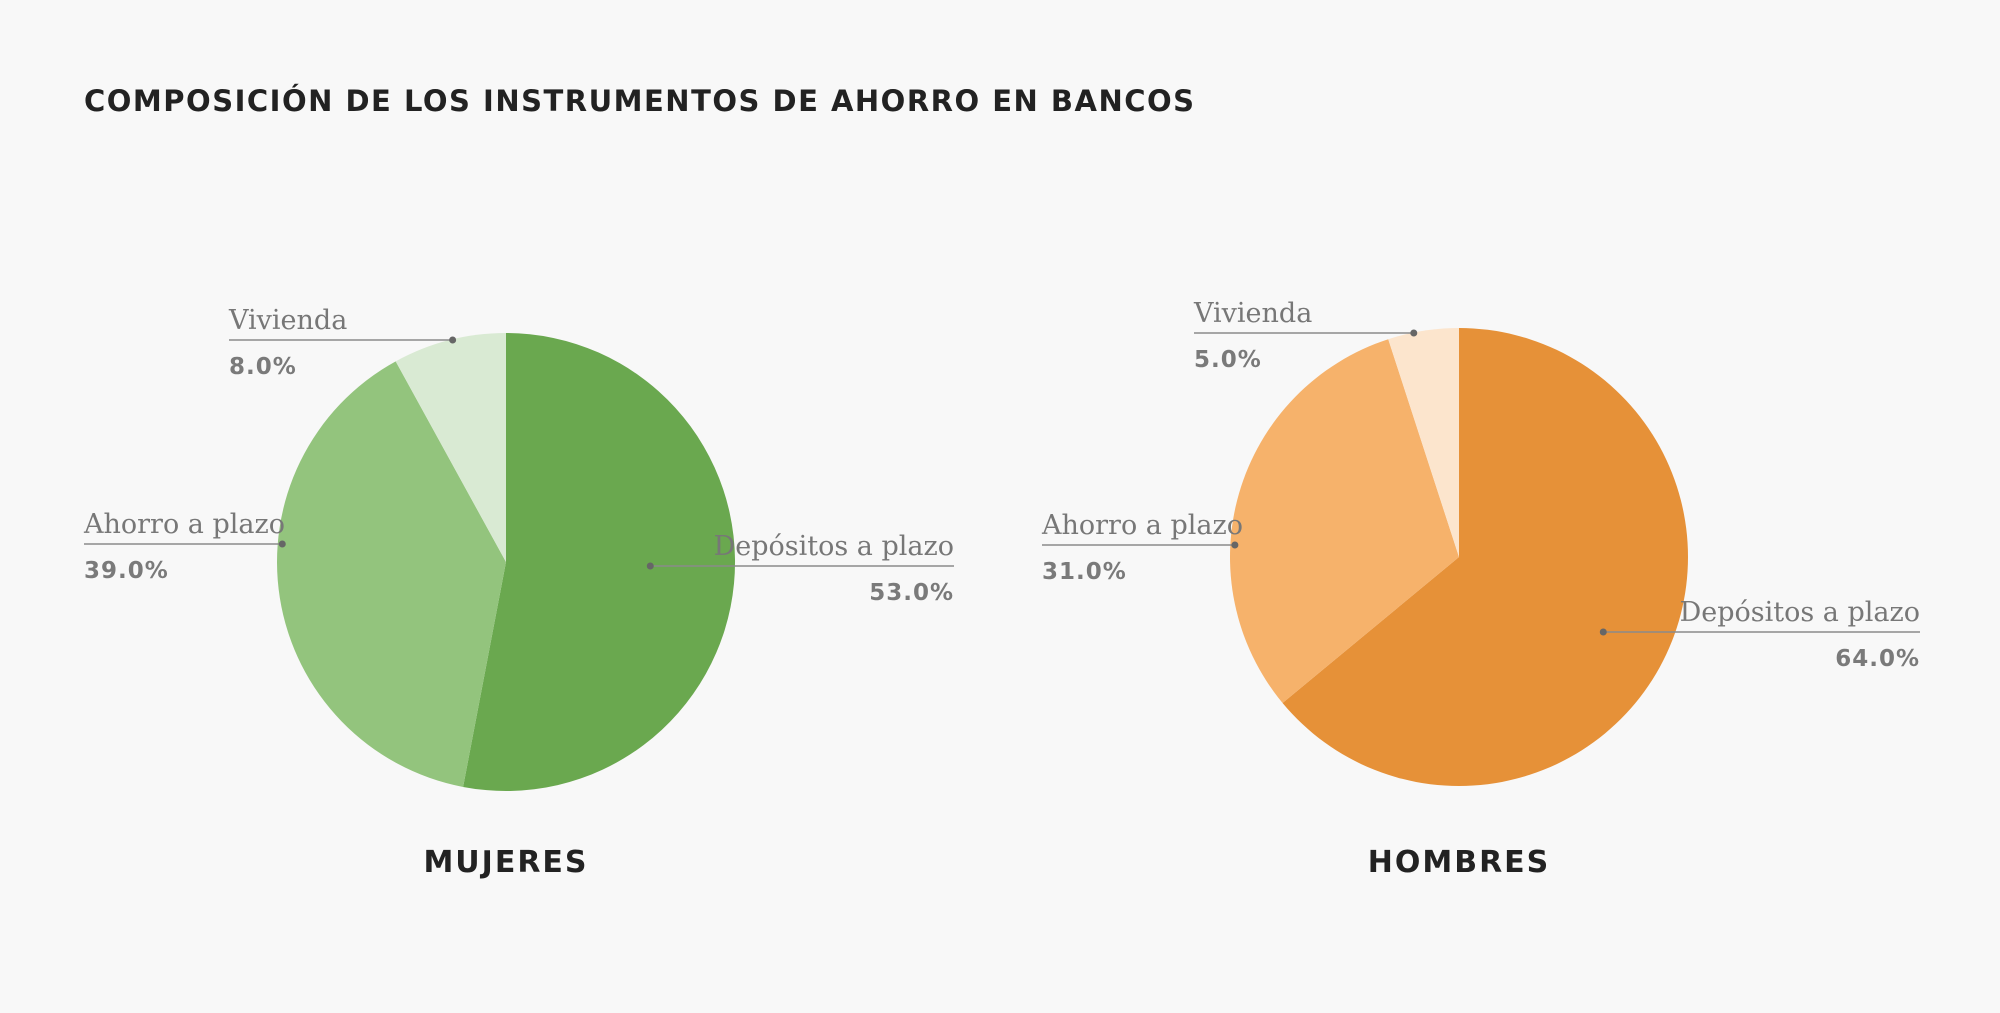  Describe the element at coordinates (1228, 360) in the screenshot. I see `slice-value-vivienda: 5.0%` at that location.